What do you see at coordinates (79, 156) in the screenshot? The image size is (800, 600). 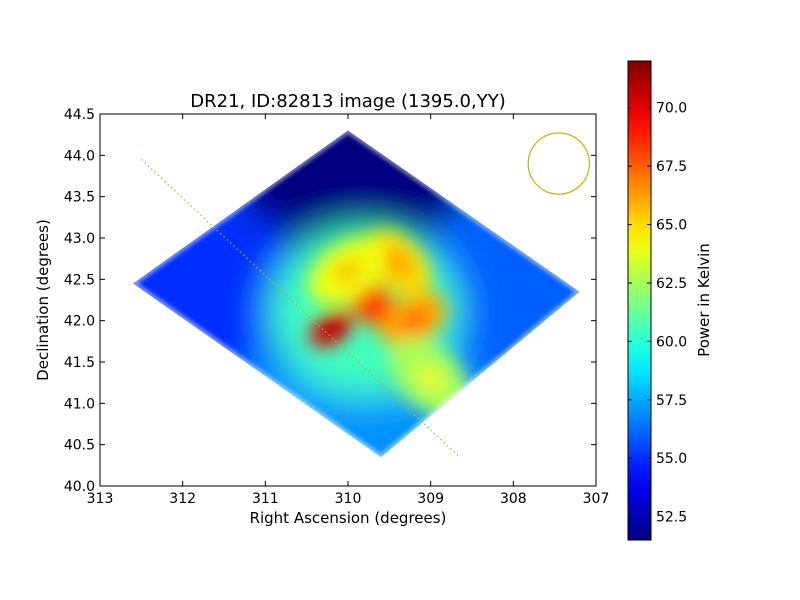 I see `y-tick-label: 44.0` at bounding box center [79, 156].